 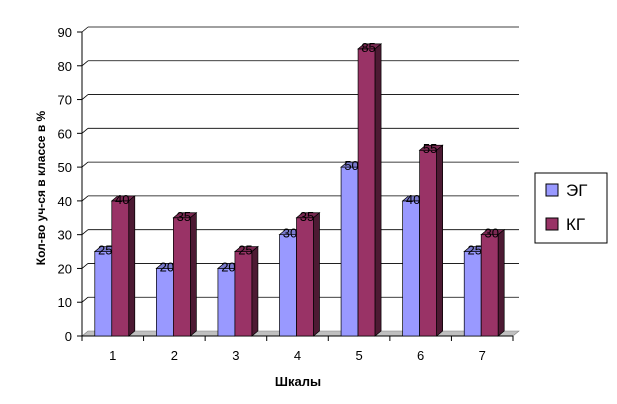 I want to click on legend-swatch-kg, so click(x=552, y=224).